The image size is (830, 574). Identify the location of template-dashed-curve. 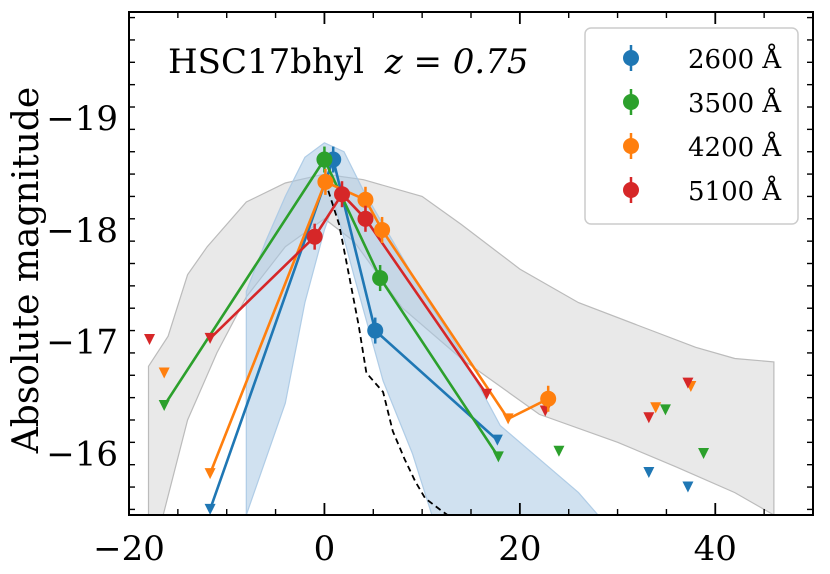
(388, 352).